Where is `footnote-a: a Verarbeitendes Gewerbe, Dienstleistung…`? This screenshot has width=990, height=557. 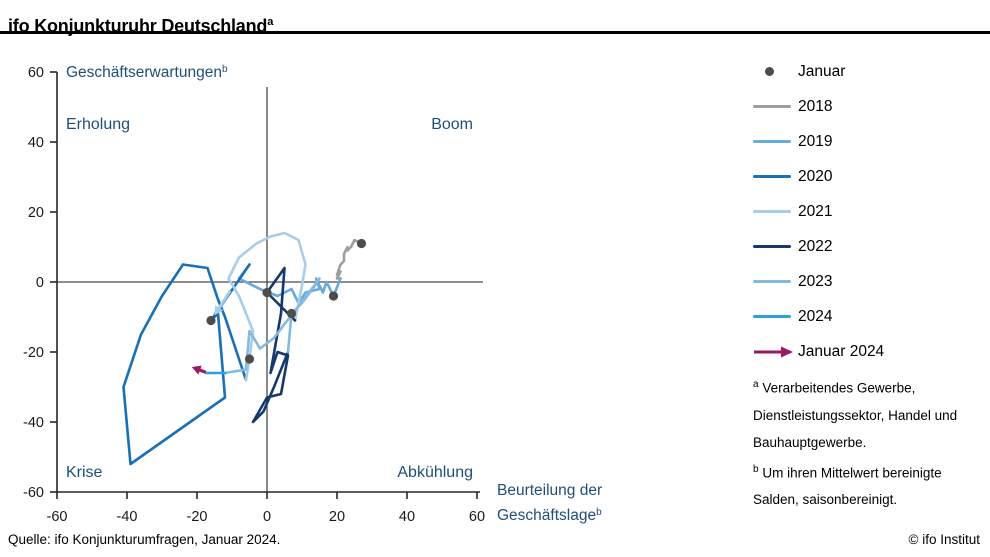
footnote-a: a Verarbeitendes Gewerbe, Dienstleistung… is located at coordinates (871, 413).